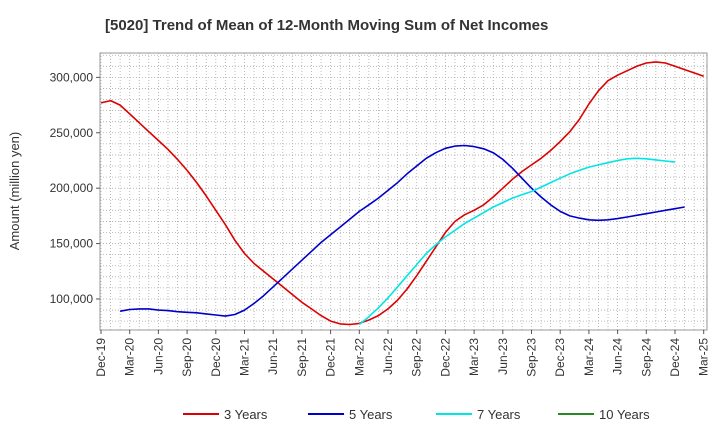 The width and height of the screenshot is (720, 440). What do you see at coordinates (72, 188) in the screenshot?
I see `y-tick-label: 200,000` at bounding box center [72, 188].